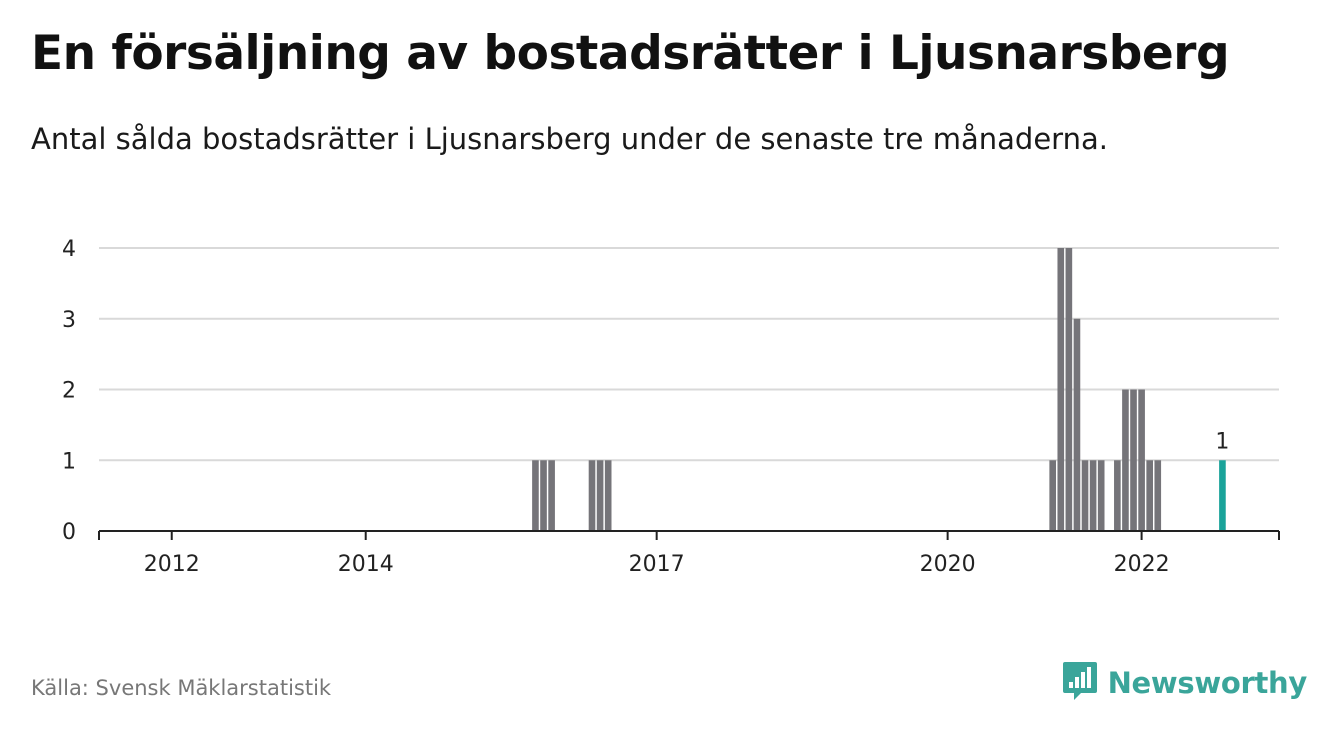 The image size is (1340, 734). Describe the element at coordinates (1207, 683) in the screenshot. I see `brand-name: Newsworthy` at that location.